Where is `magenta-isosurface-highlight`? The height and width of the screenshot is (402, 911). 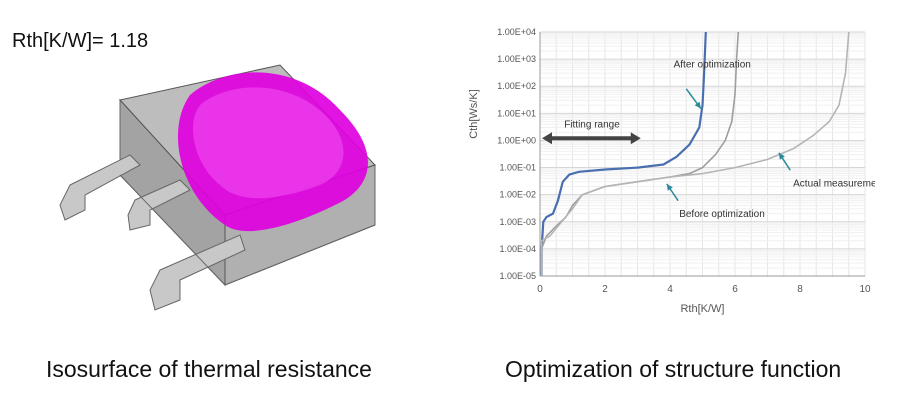
magenta-isosurface-highlight is located at coordinates (268, 143).